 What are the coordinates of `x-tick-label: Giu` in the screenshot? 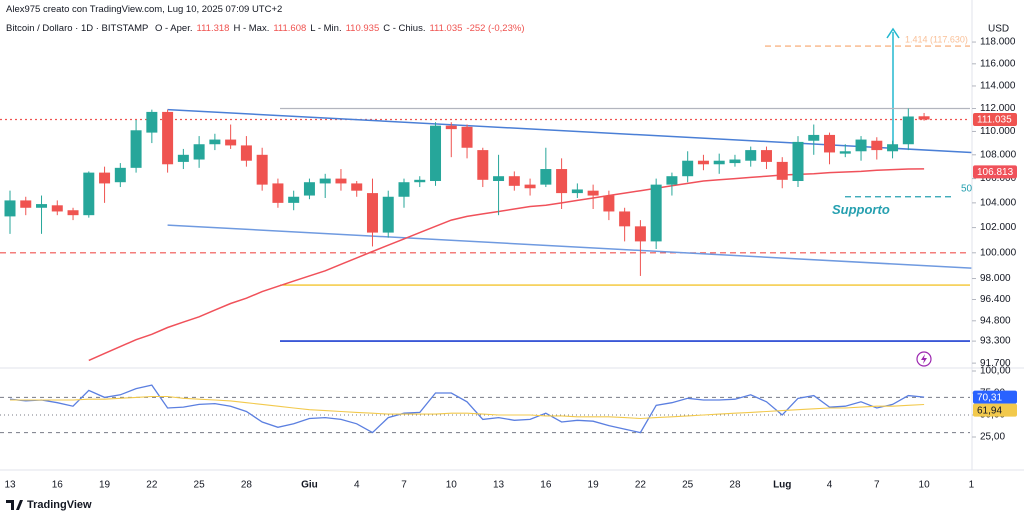 It's located at (309, 485).